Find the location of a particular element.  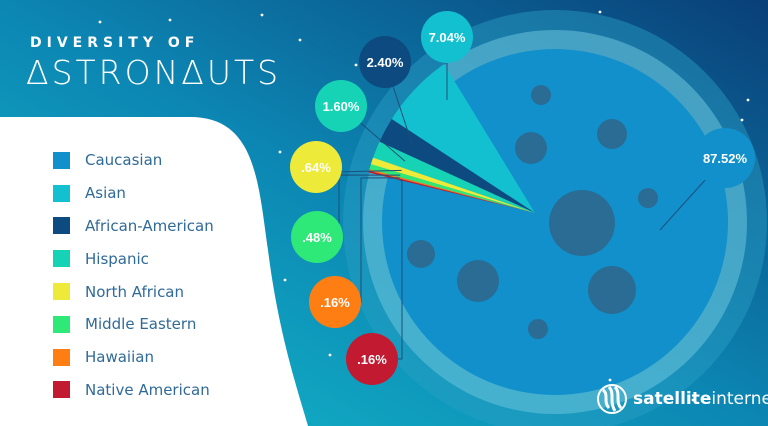

legend-label: Hawaiian is located at coordinates (119, 357).